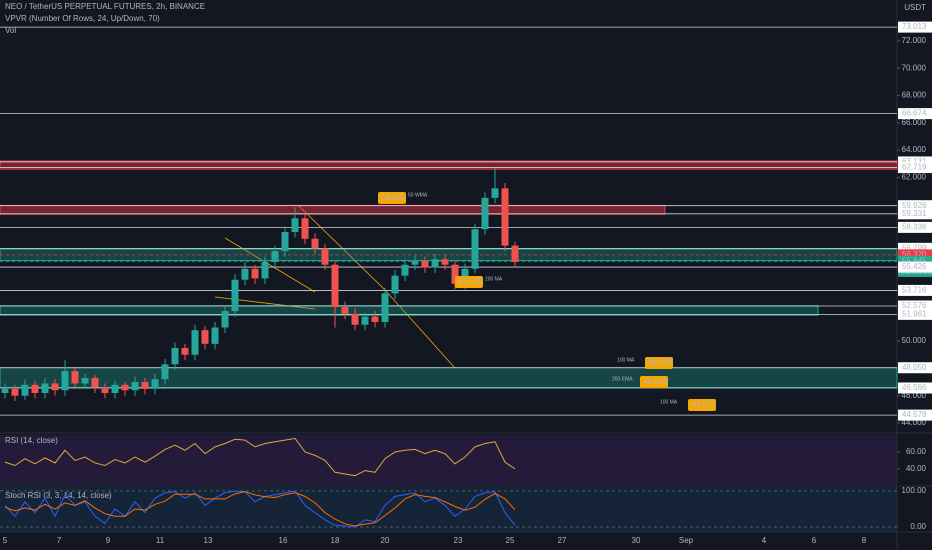  Describe the element at coordinates (59, 540) in the screenshot. I see `x-tick-label: 7` at that location.